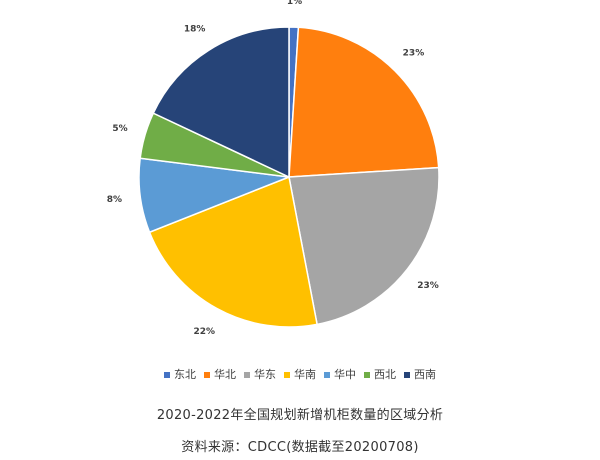  I want to click on slice-label-6: 5%, so click(119, 129).